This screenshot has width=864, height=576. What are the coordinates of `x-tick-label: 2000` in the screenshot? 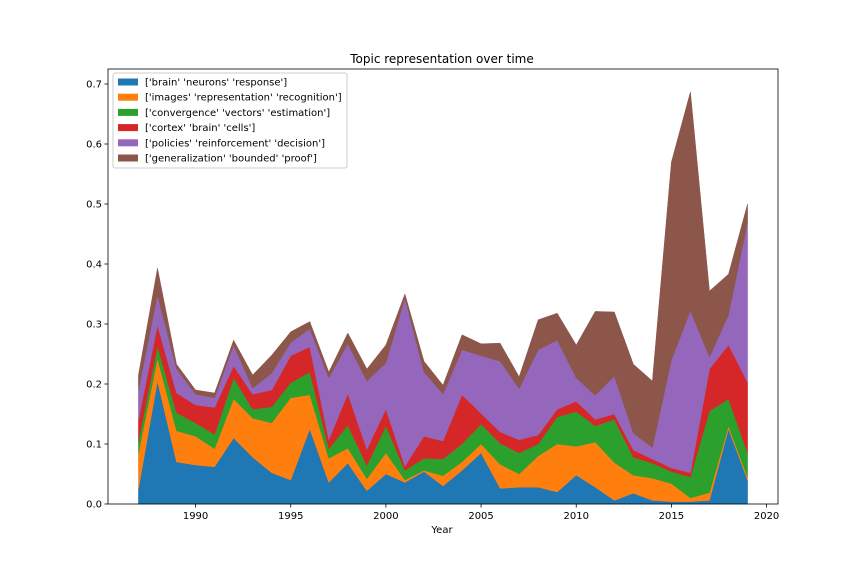 It's located at (385, 516).